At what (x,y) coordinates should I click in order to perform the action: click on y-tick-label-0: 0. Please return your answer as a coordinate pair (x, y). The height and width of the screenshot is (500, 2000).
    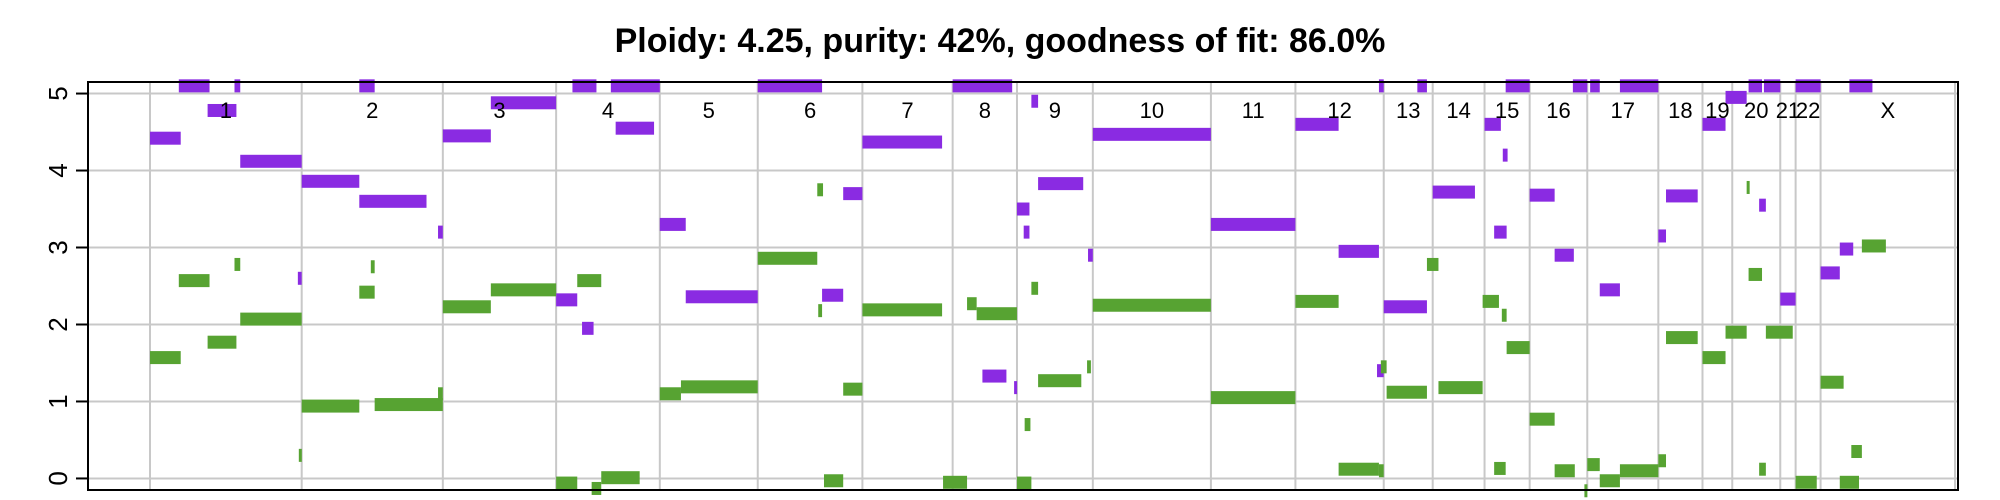
    Looking at the image, I should click on (58, 478).